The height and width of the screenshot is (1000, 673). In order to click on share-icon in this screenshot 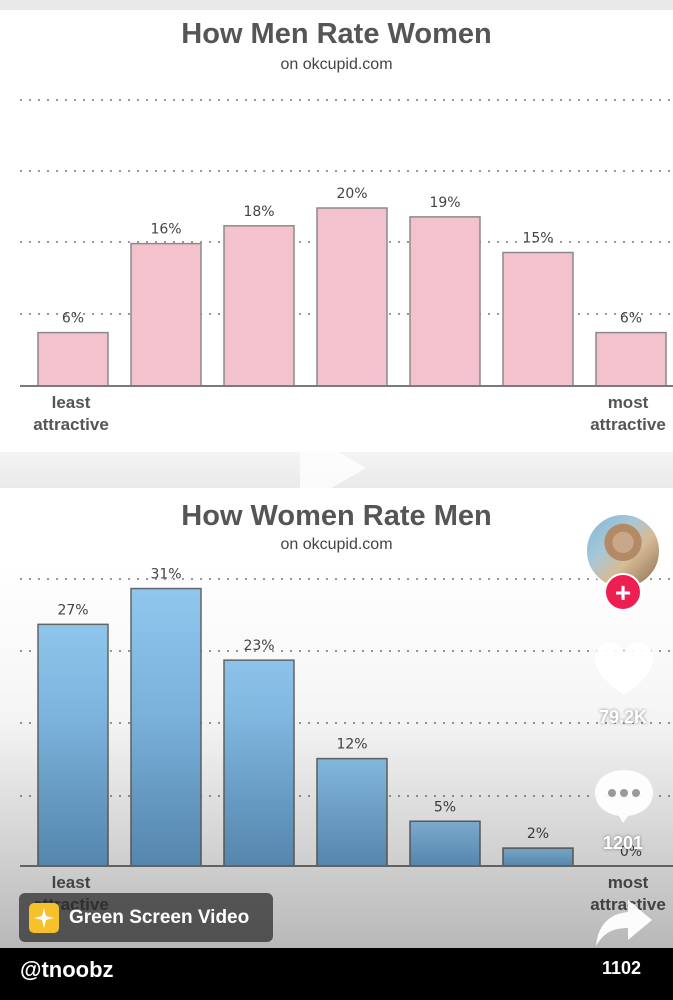, I will do `click(624, 923)`.